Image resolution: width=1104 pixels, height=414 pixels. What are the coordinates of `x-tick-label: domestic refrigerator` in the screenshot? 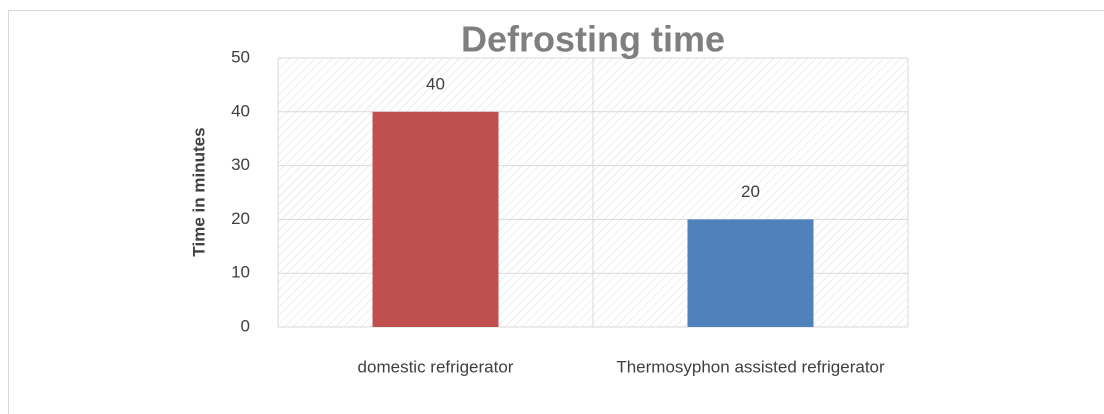 It's located at (436, 366).